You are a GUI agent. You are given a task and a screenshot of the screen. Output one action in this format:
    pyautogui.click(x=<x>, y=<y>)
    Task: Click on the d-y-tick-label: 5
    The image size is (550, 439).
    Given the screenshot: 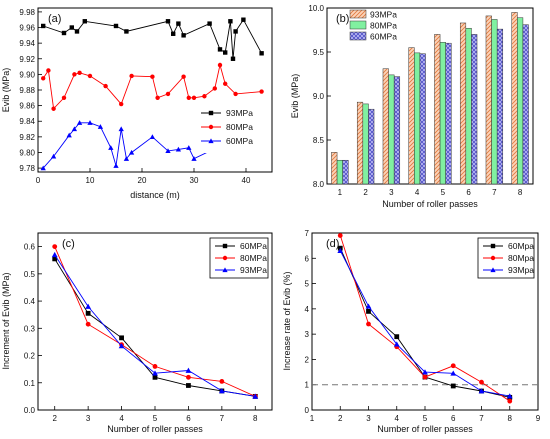 What is the action you would take?
    pyautogui.click(x=307, y=284)
    